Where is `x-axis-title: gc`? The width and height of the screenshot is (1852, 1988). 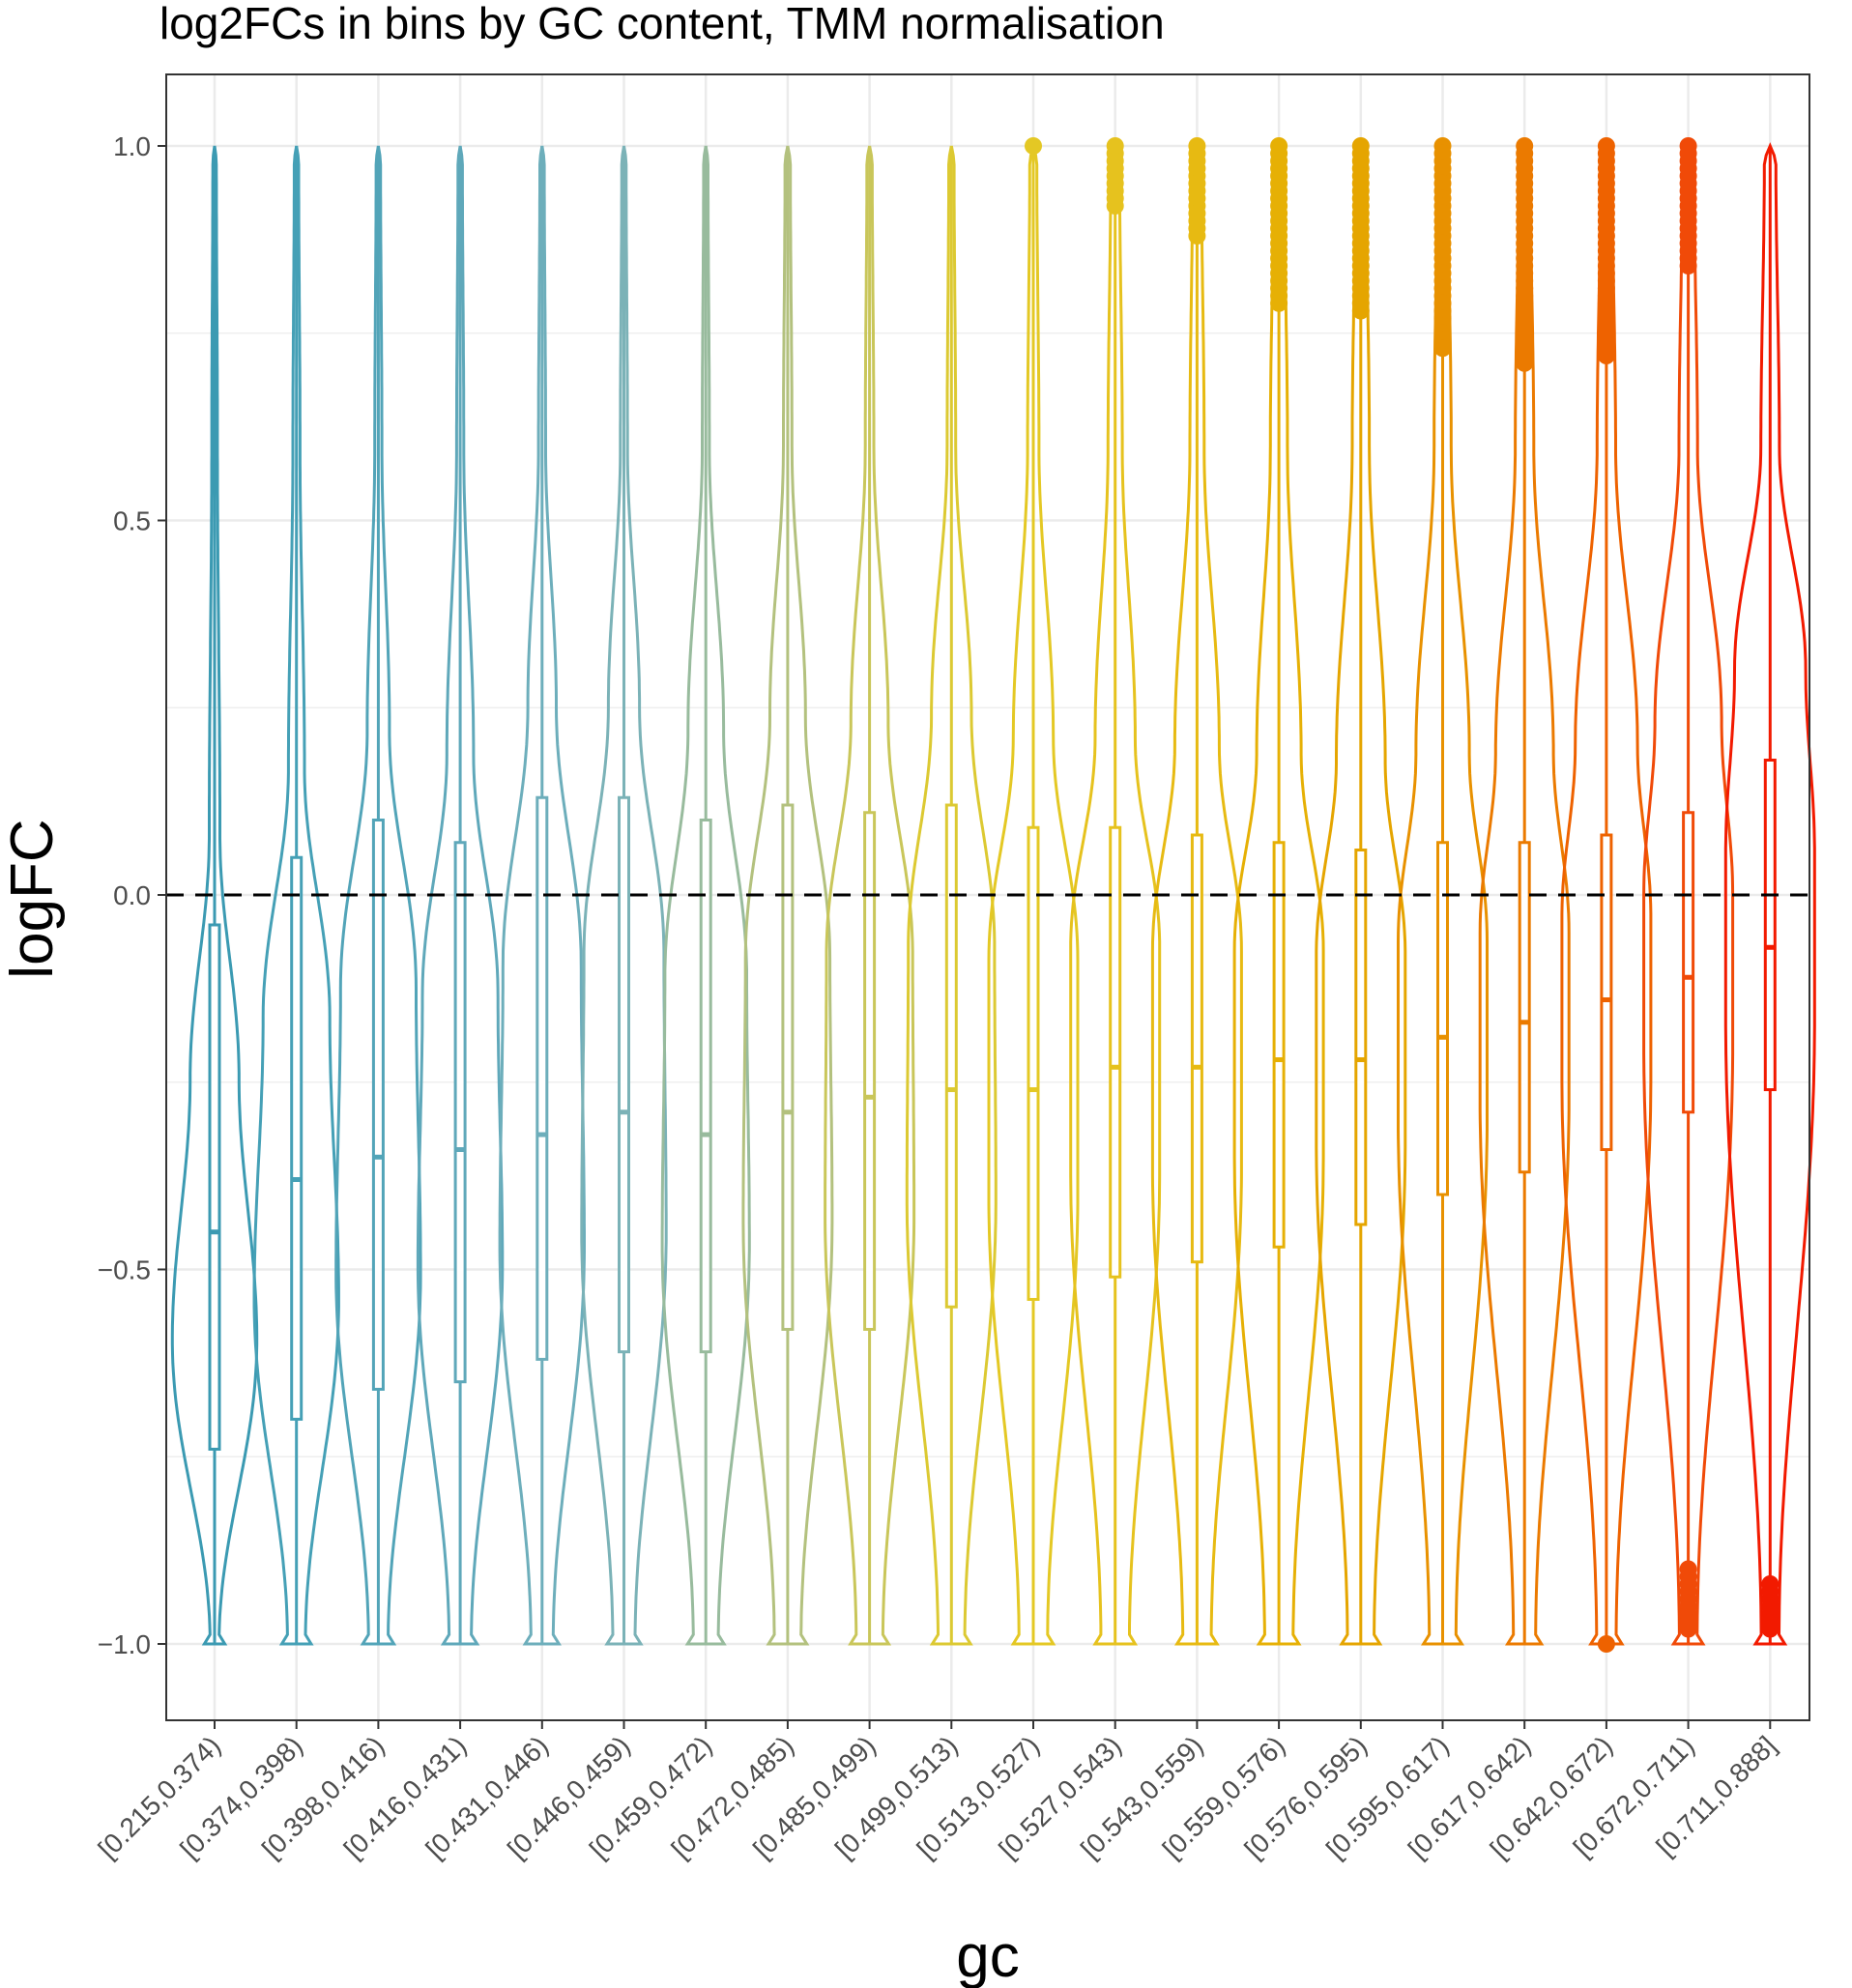 x-axis-title: gc is located at coordinates (987, 1956).